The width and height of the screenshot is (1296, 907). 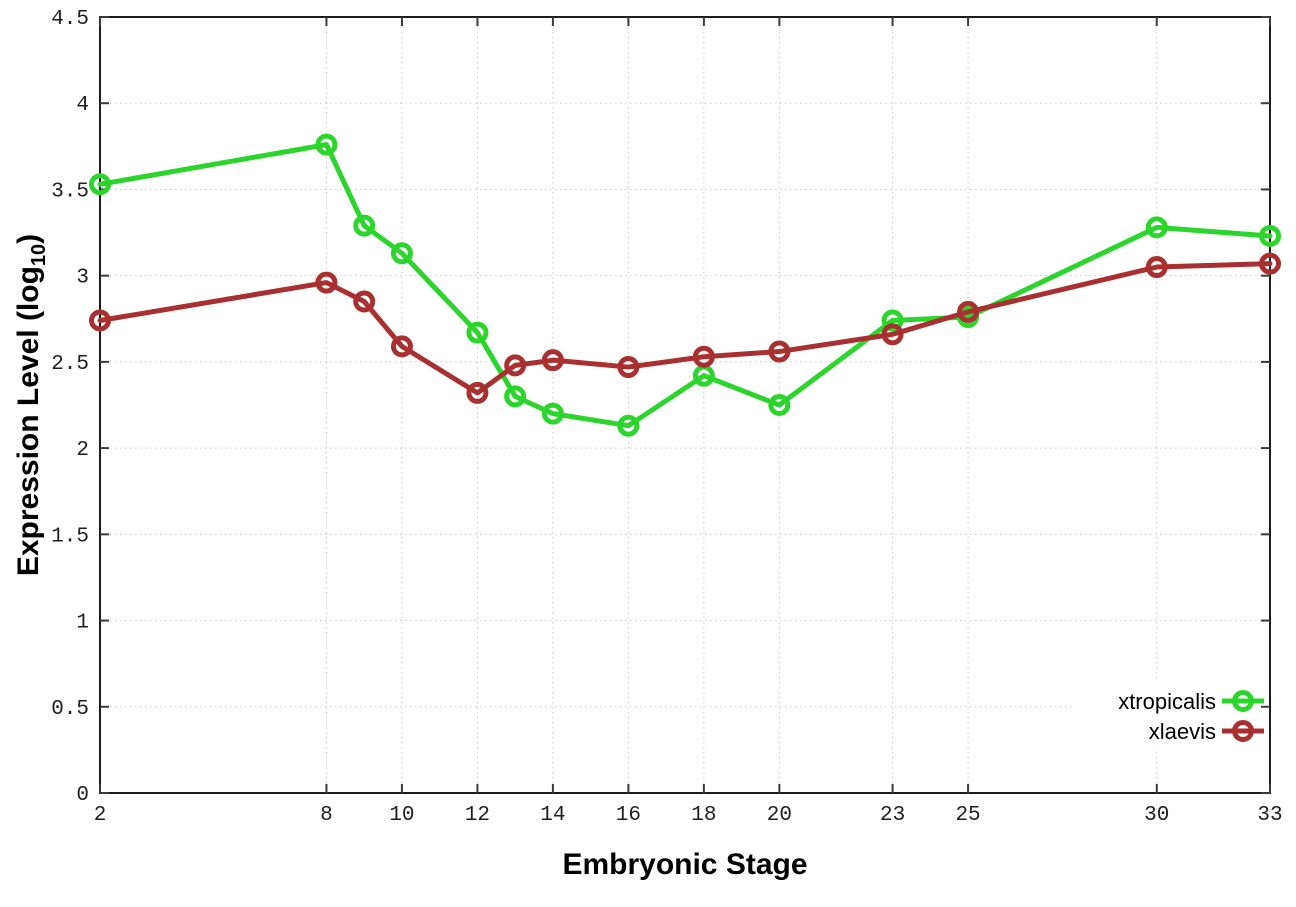 What do you see at coordinates (70, 191) in the screenshot?
I see `y-tick-label: 3.5` at bounding box center [70, 191].